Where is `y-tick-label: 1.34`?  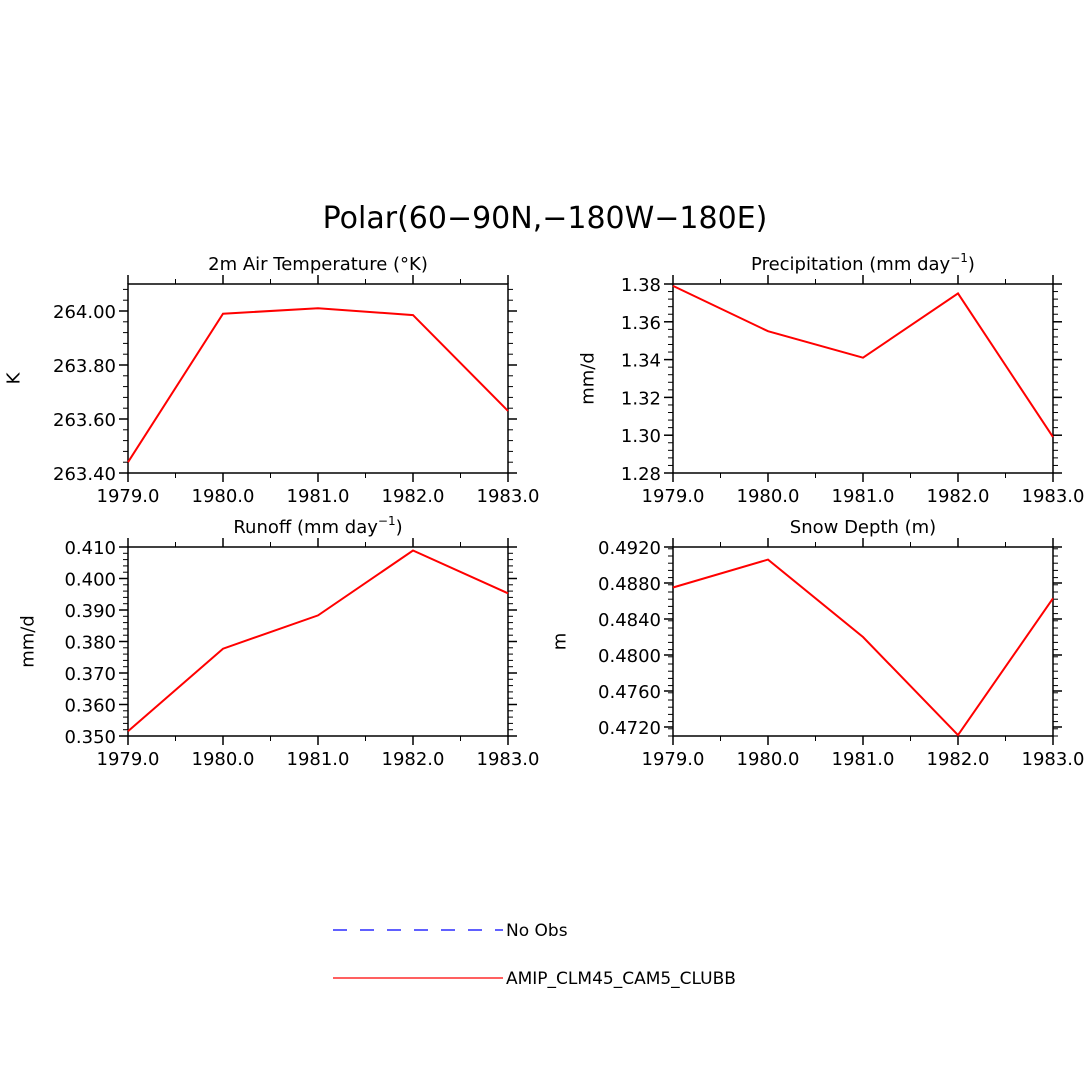
y-tick-label: 1.34 is located at coordinates (641, 361).